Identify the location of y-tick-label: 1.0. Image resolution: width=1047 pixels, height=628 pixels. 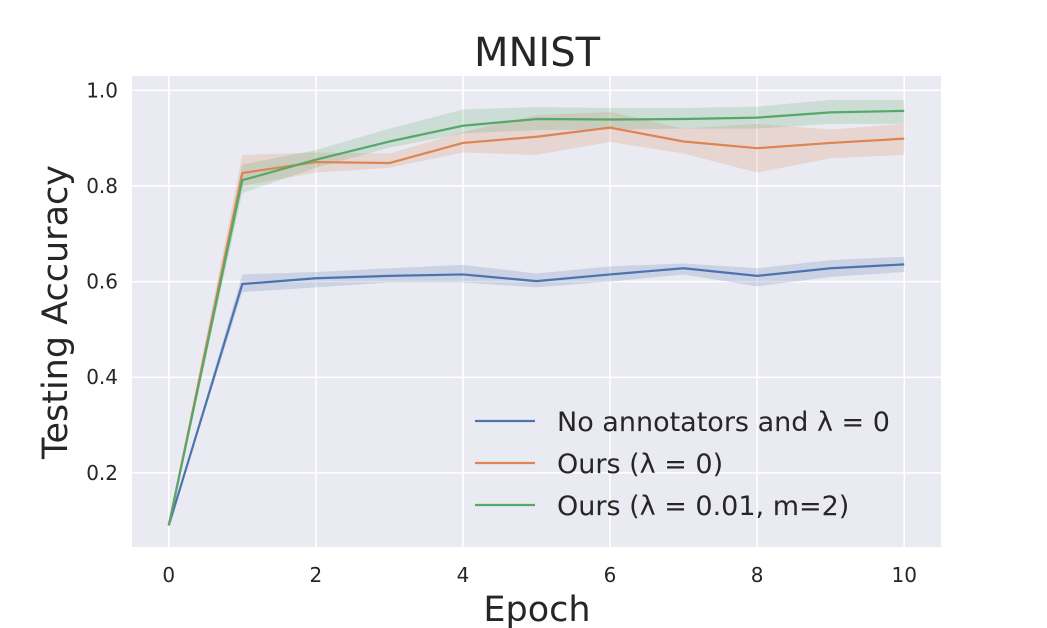
(102, 90).